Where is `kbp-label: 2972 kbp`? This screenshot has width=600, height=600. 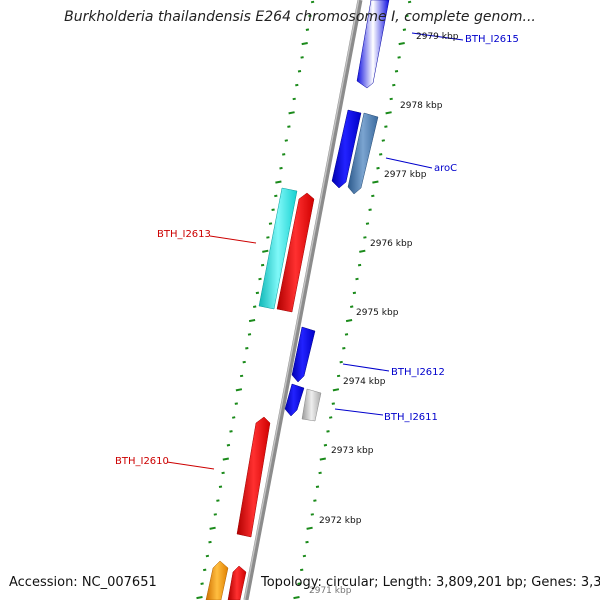 kbp-label: 2972 kbp is located at coordinates (340, 521).